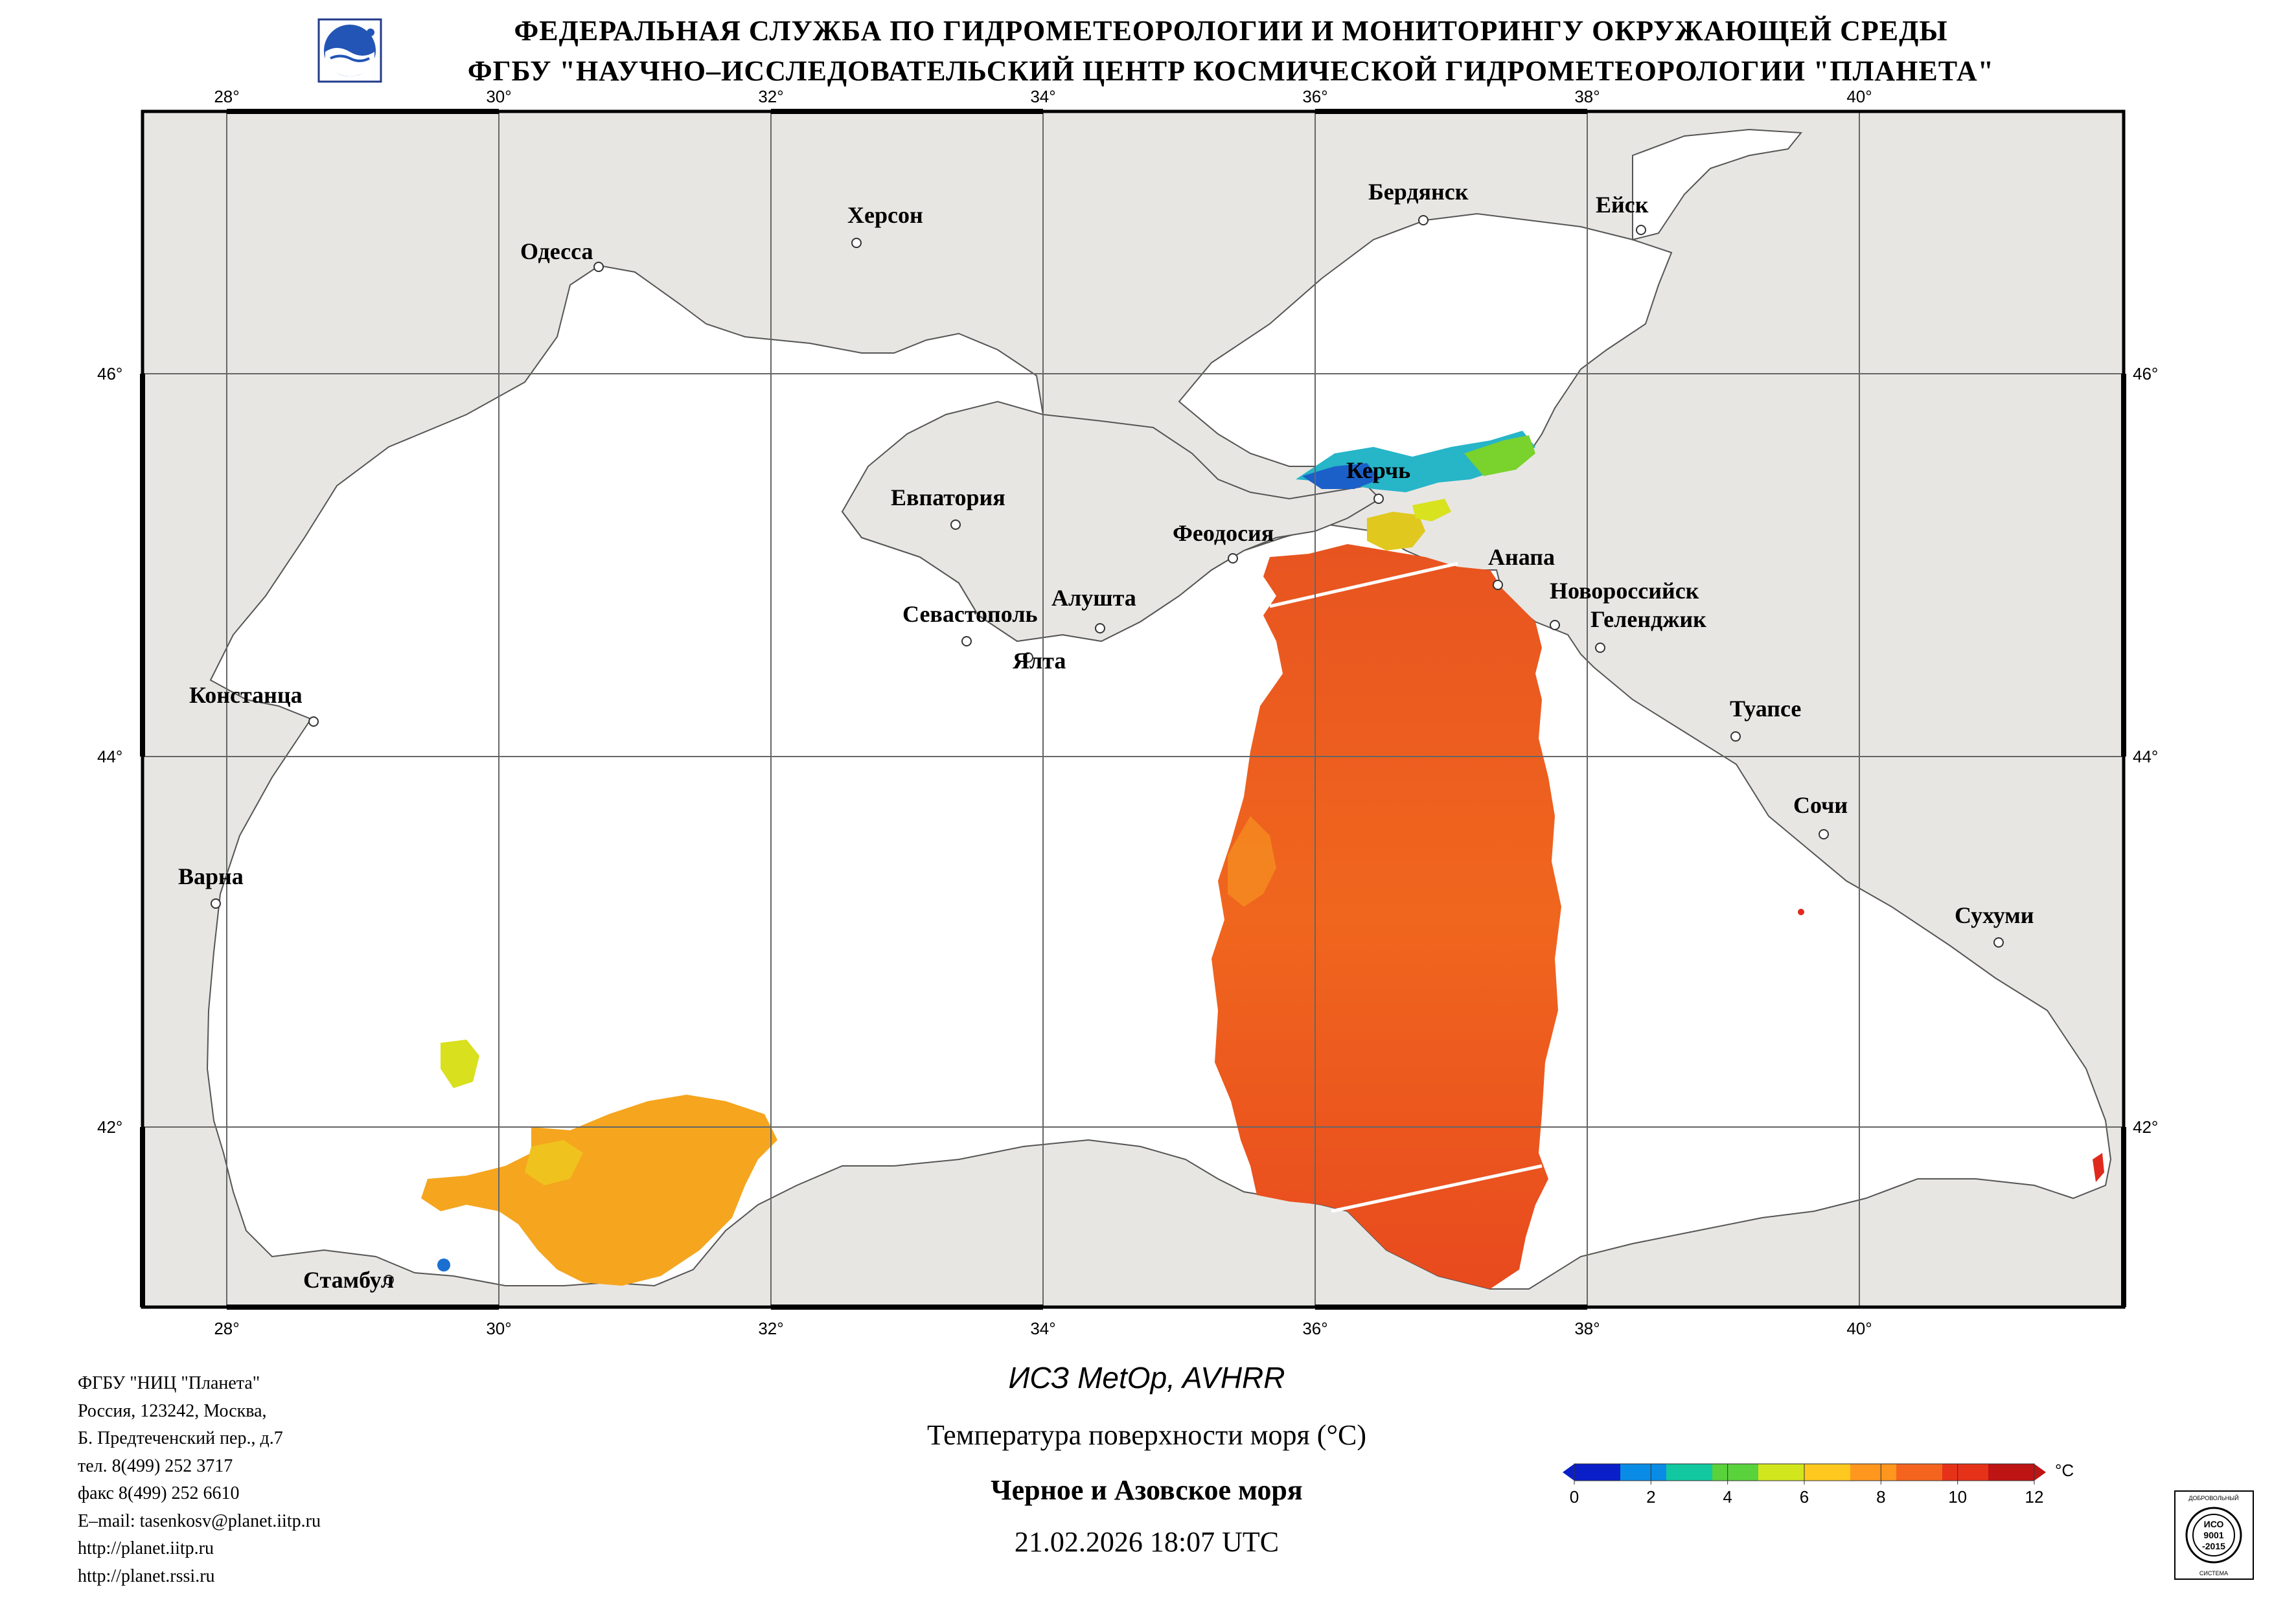 This screenshot has height=1607, width=2296. What do you see at coordinates (948, 497) in the screenshot?
I see `city-label: Евпатория` at bounding box center [948, 497].